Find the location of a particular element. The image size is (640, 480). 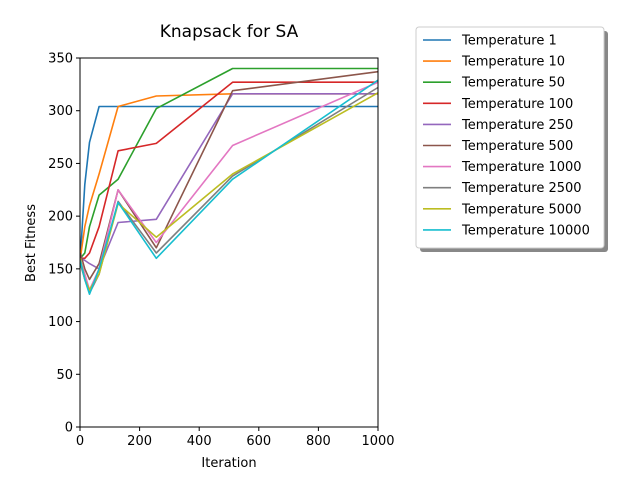

y-tick-label: 250 is located at coordinates (60, 164).